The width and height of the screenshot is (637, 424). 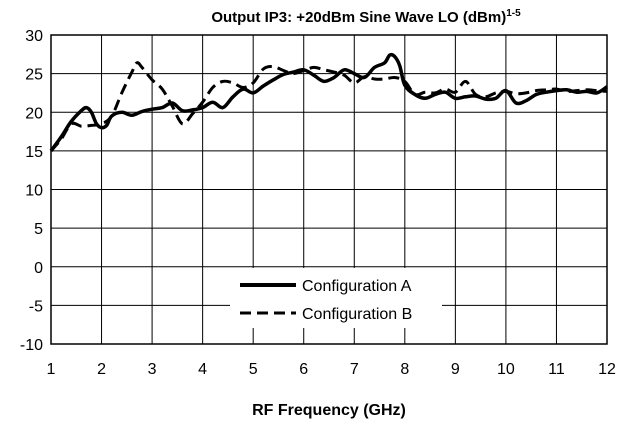 I want to click on x-tick-label: 1, so click(x=51, y=369).